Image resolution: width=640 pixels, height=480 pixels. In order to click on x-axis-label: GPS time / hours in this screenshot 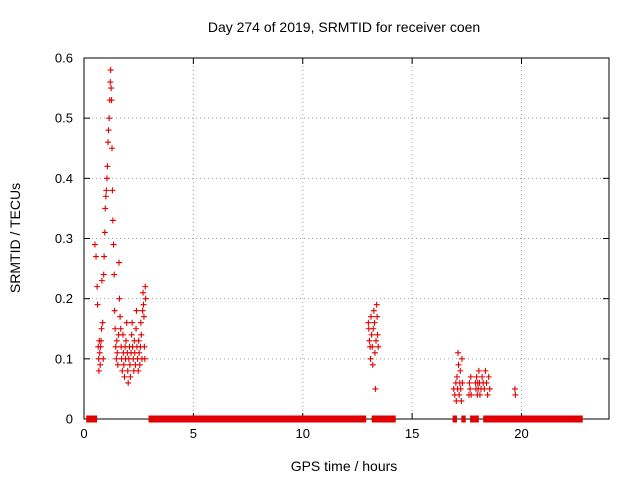, I will do `click(344, 466)`.